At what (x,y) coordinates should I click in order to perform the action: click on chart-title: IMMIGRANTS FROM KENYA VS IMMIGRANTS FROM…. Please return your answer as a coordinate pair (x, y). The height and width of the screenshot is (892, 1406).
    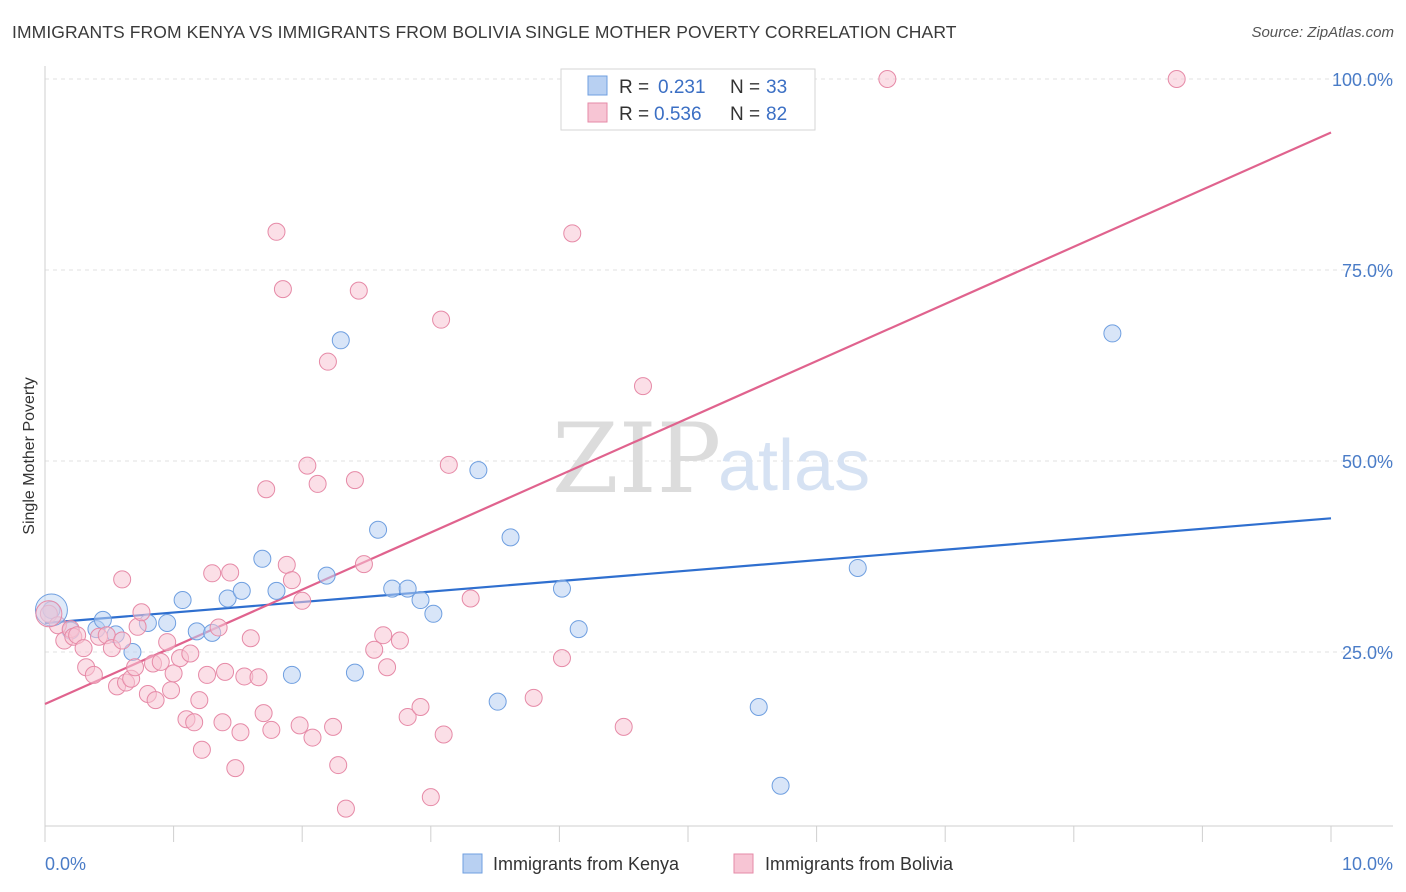
    Looking at the image, I should click on (484, 32).